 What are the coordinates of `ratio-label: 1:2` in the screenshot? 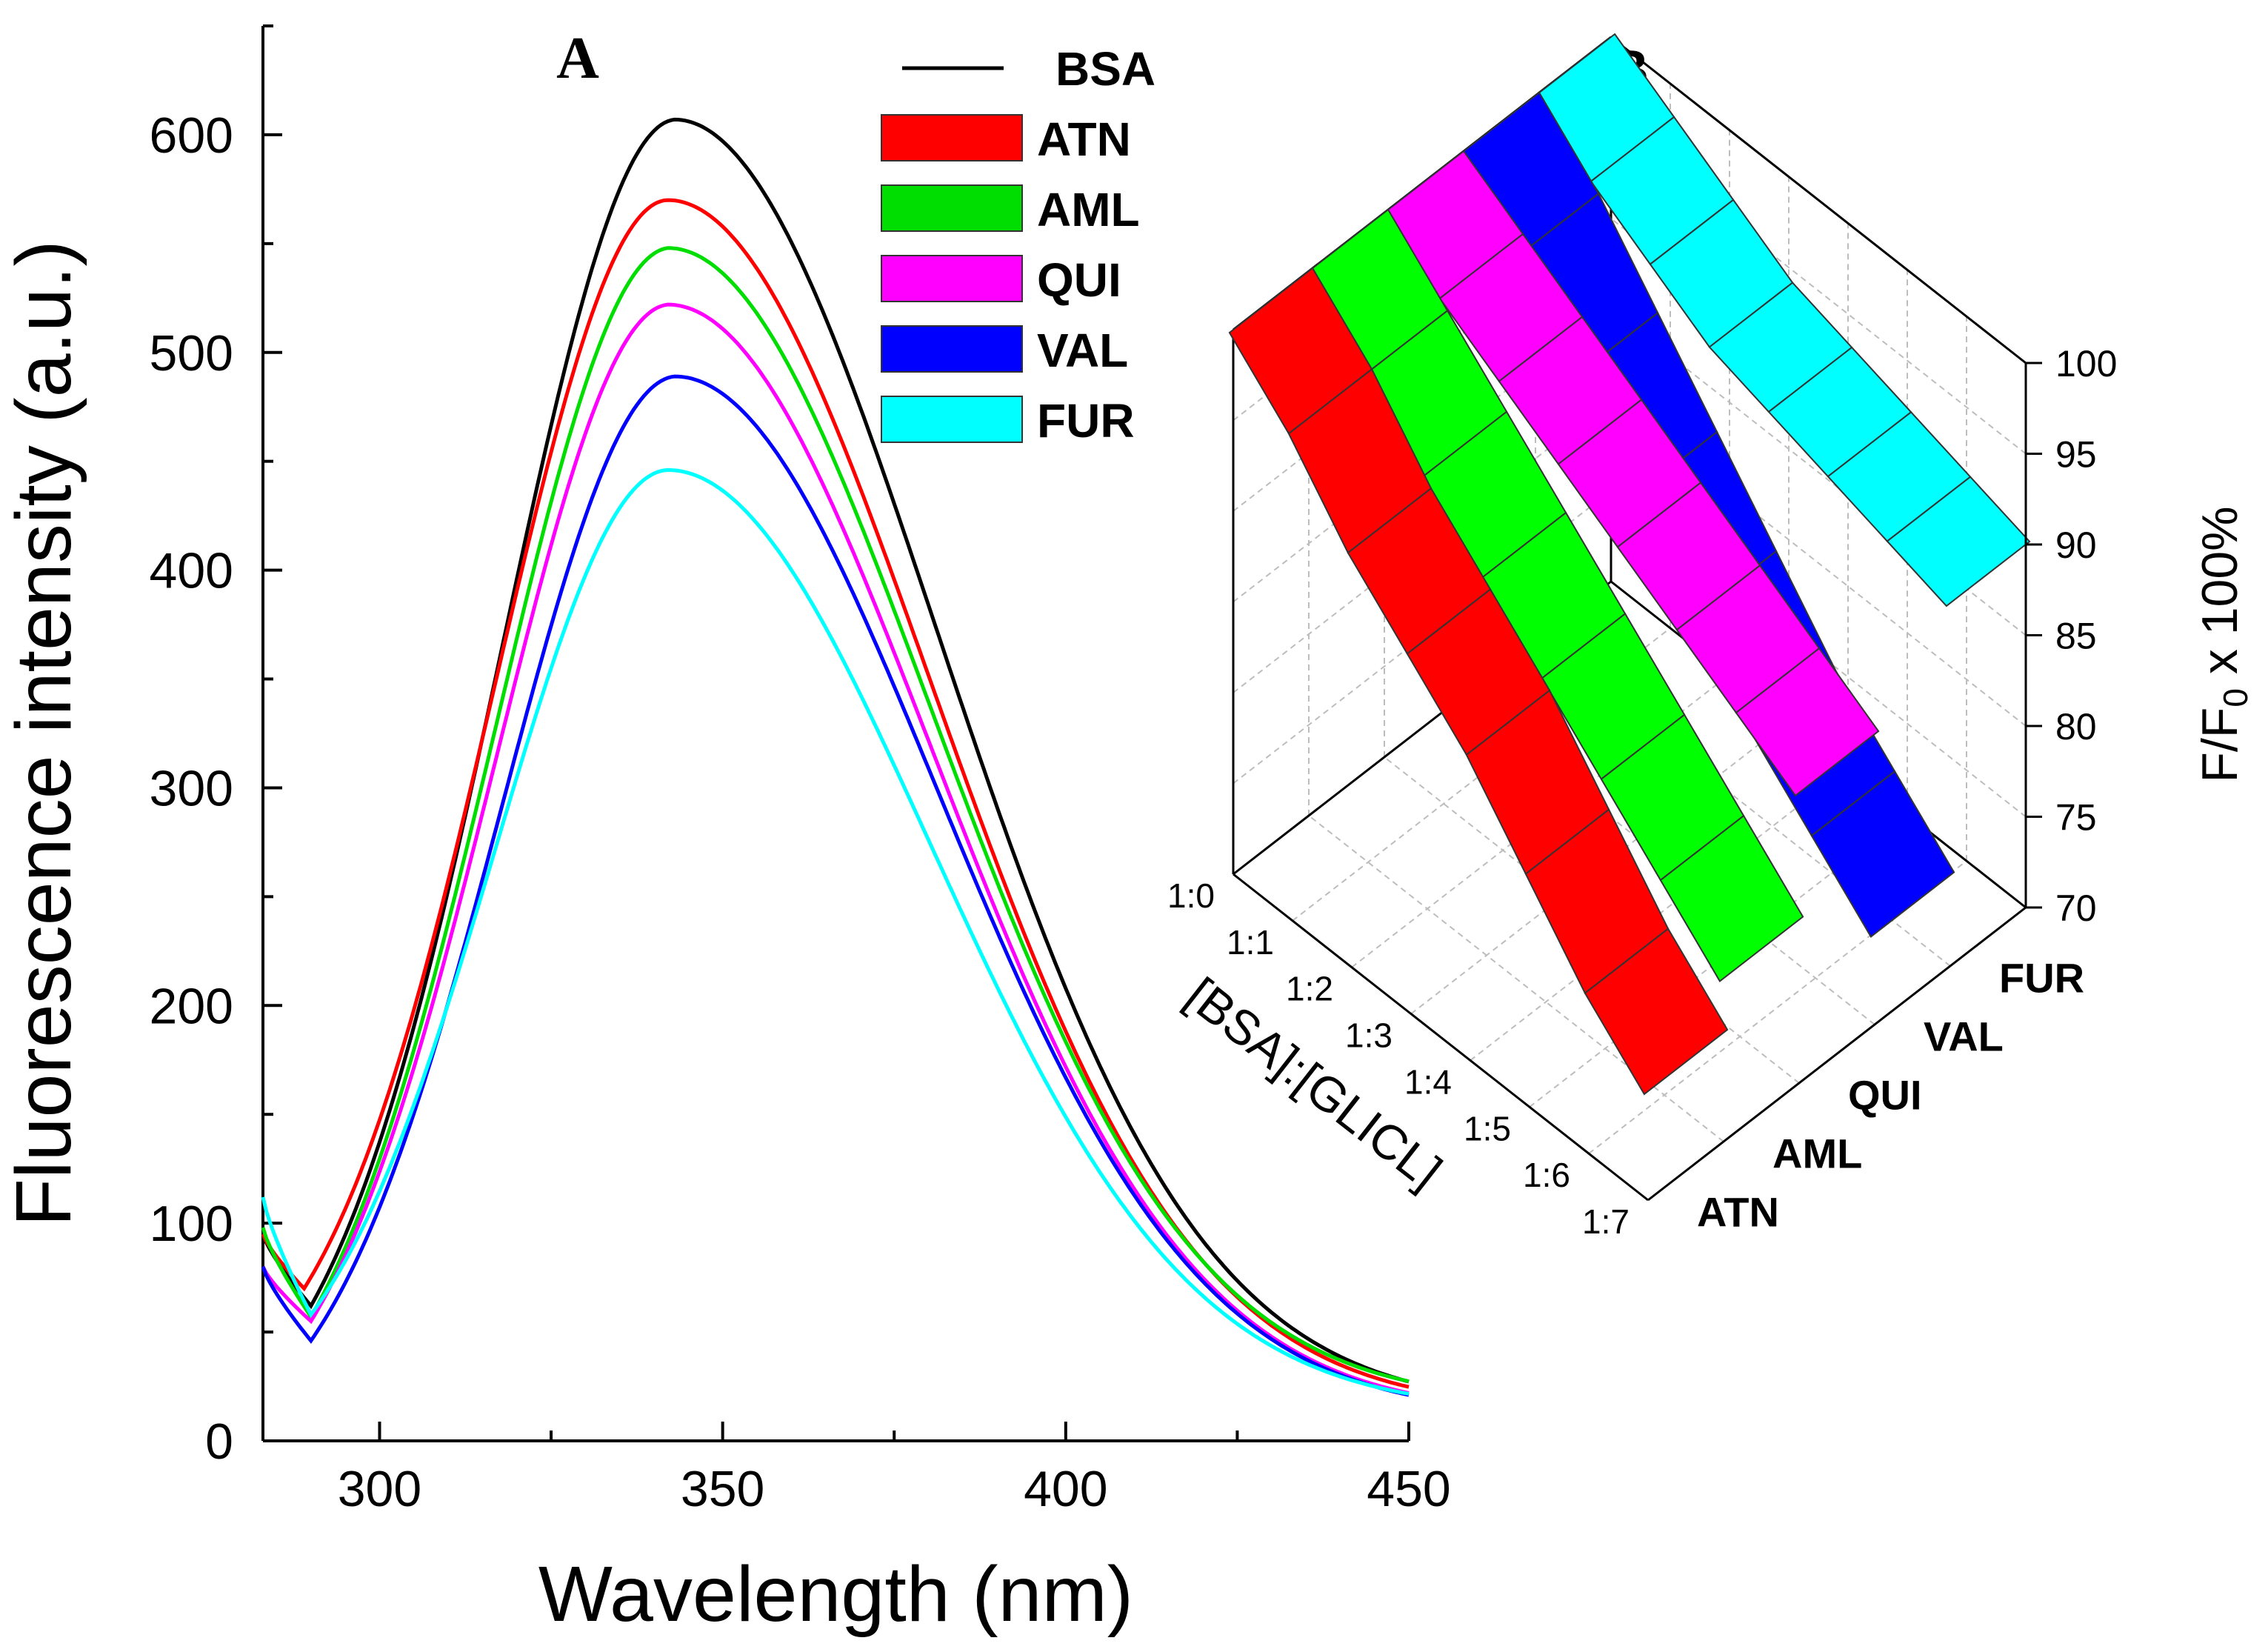 It's located at (1309, 989).